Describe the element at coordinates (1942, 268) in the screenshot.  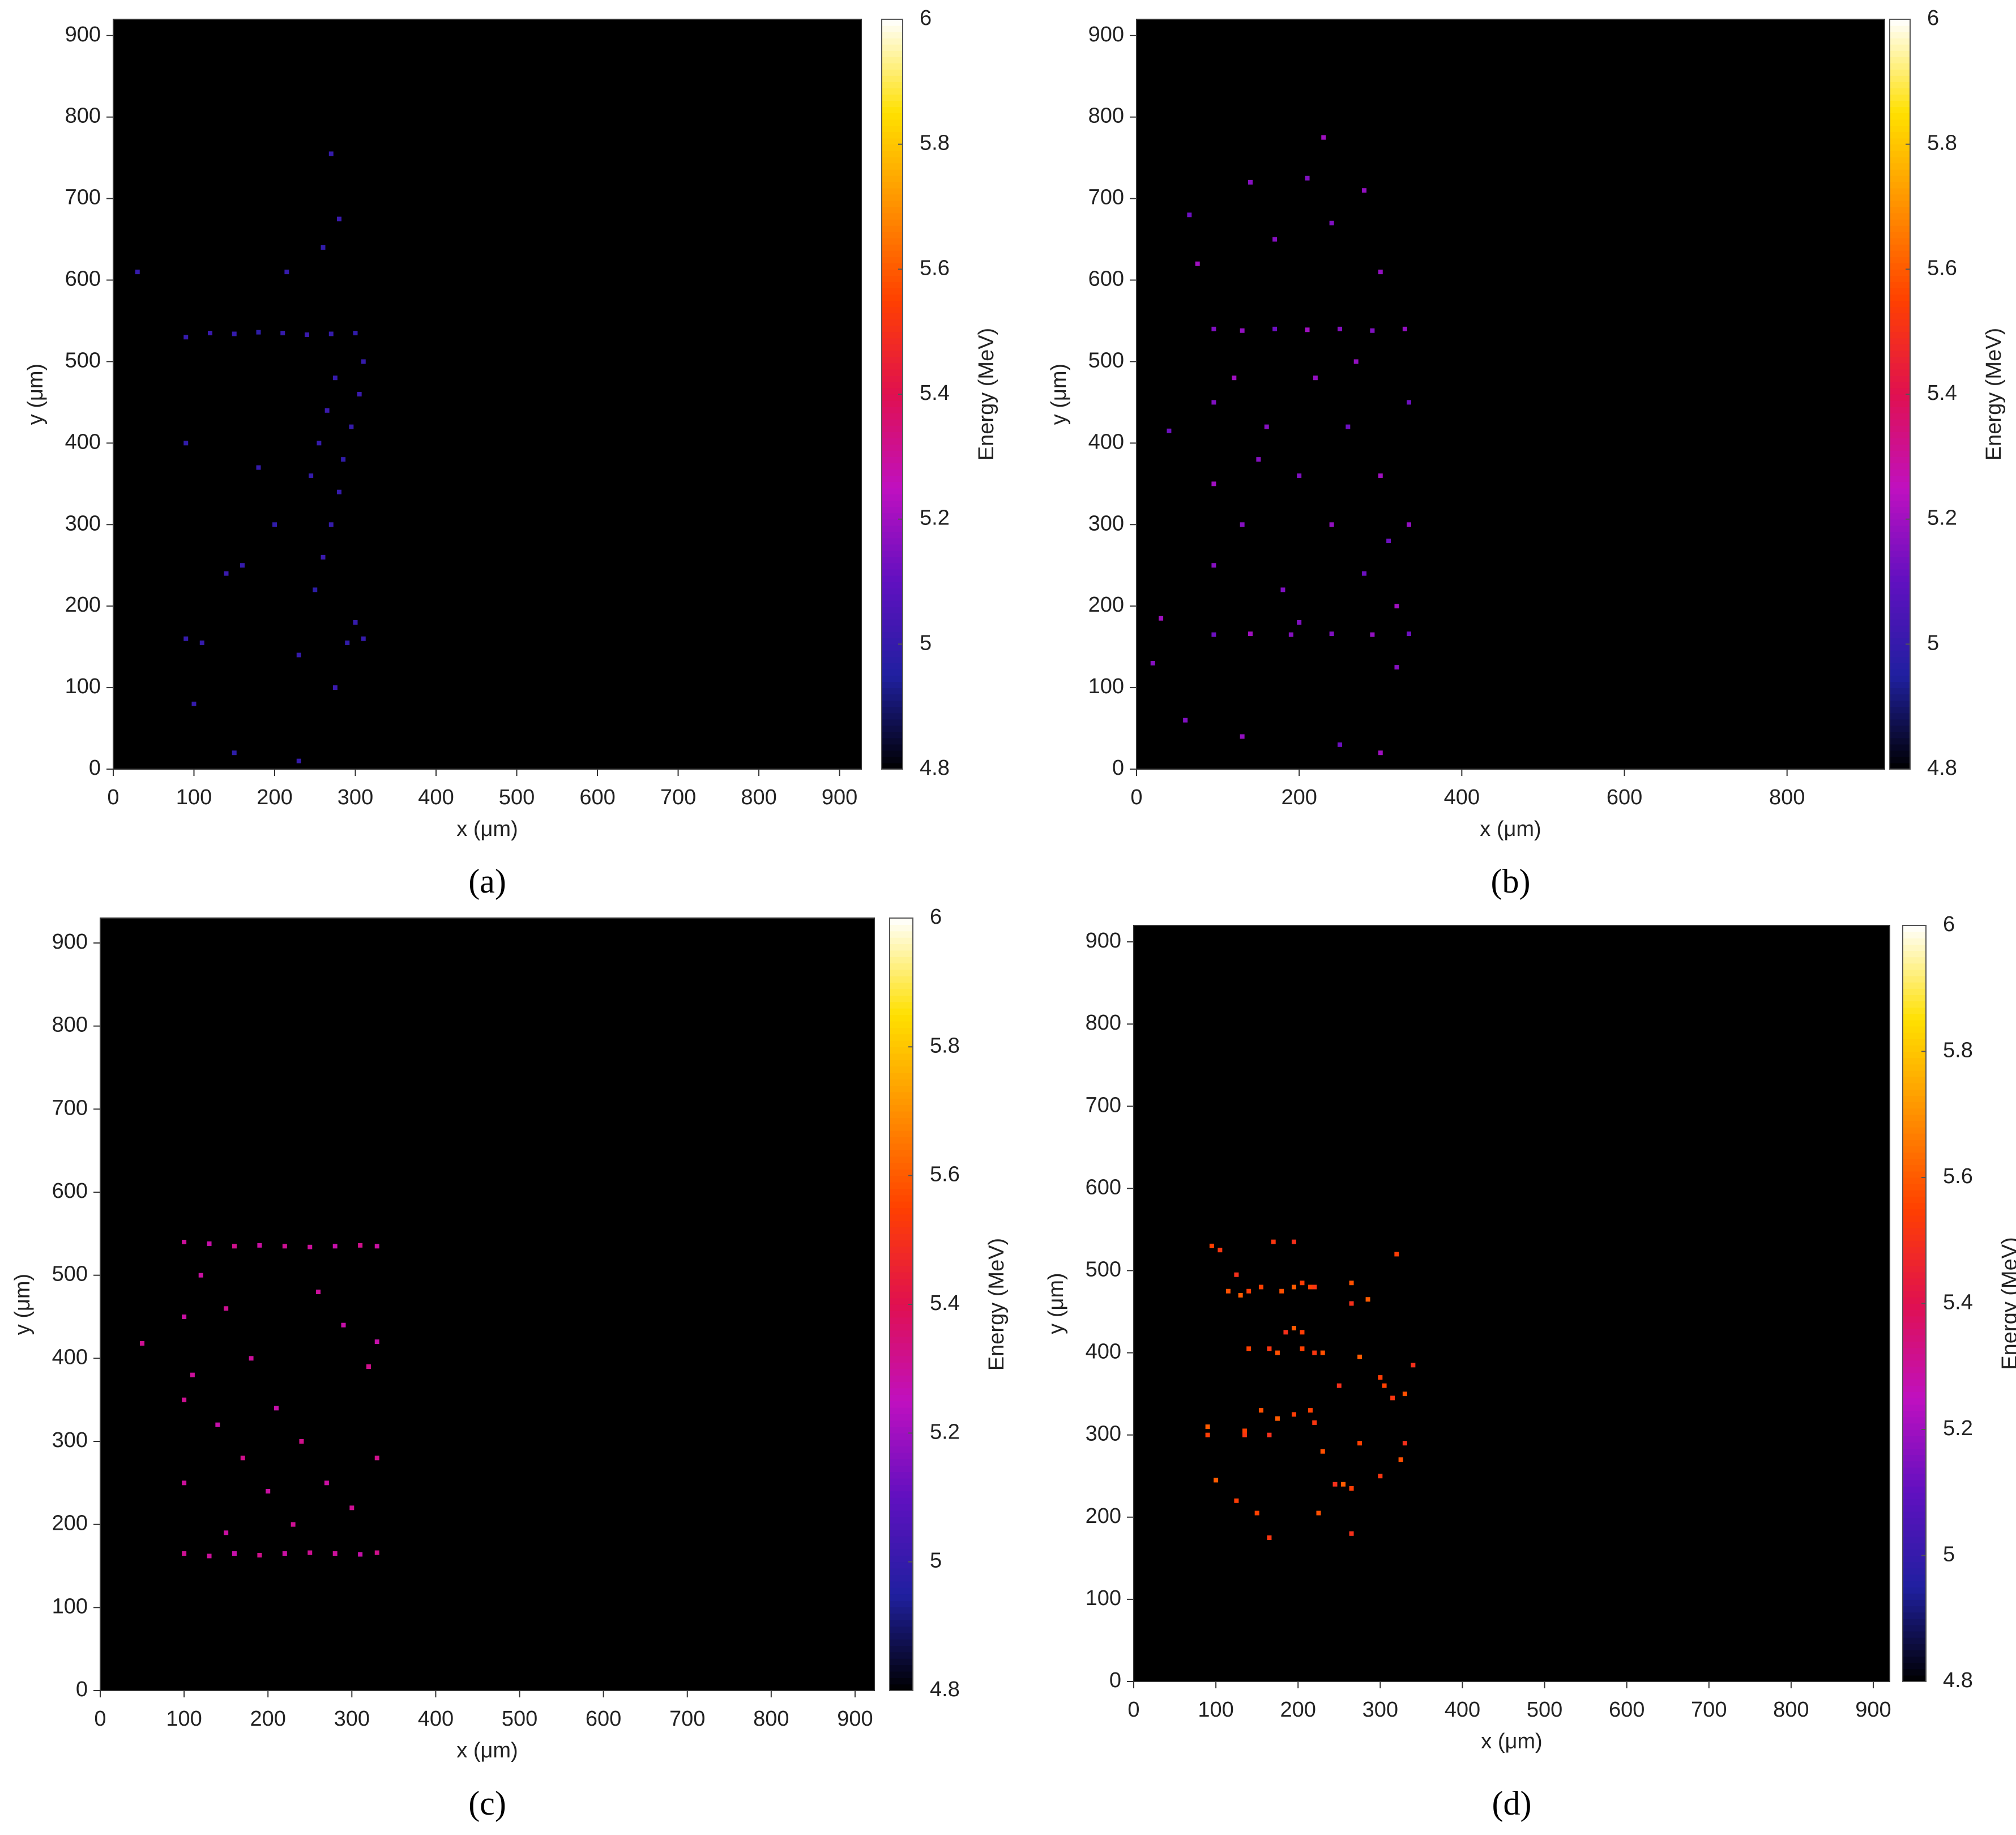
I see `colorbar-tick-label: 5.6` at that location.